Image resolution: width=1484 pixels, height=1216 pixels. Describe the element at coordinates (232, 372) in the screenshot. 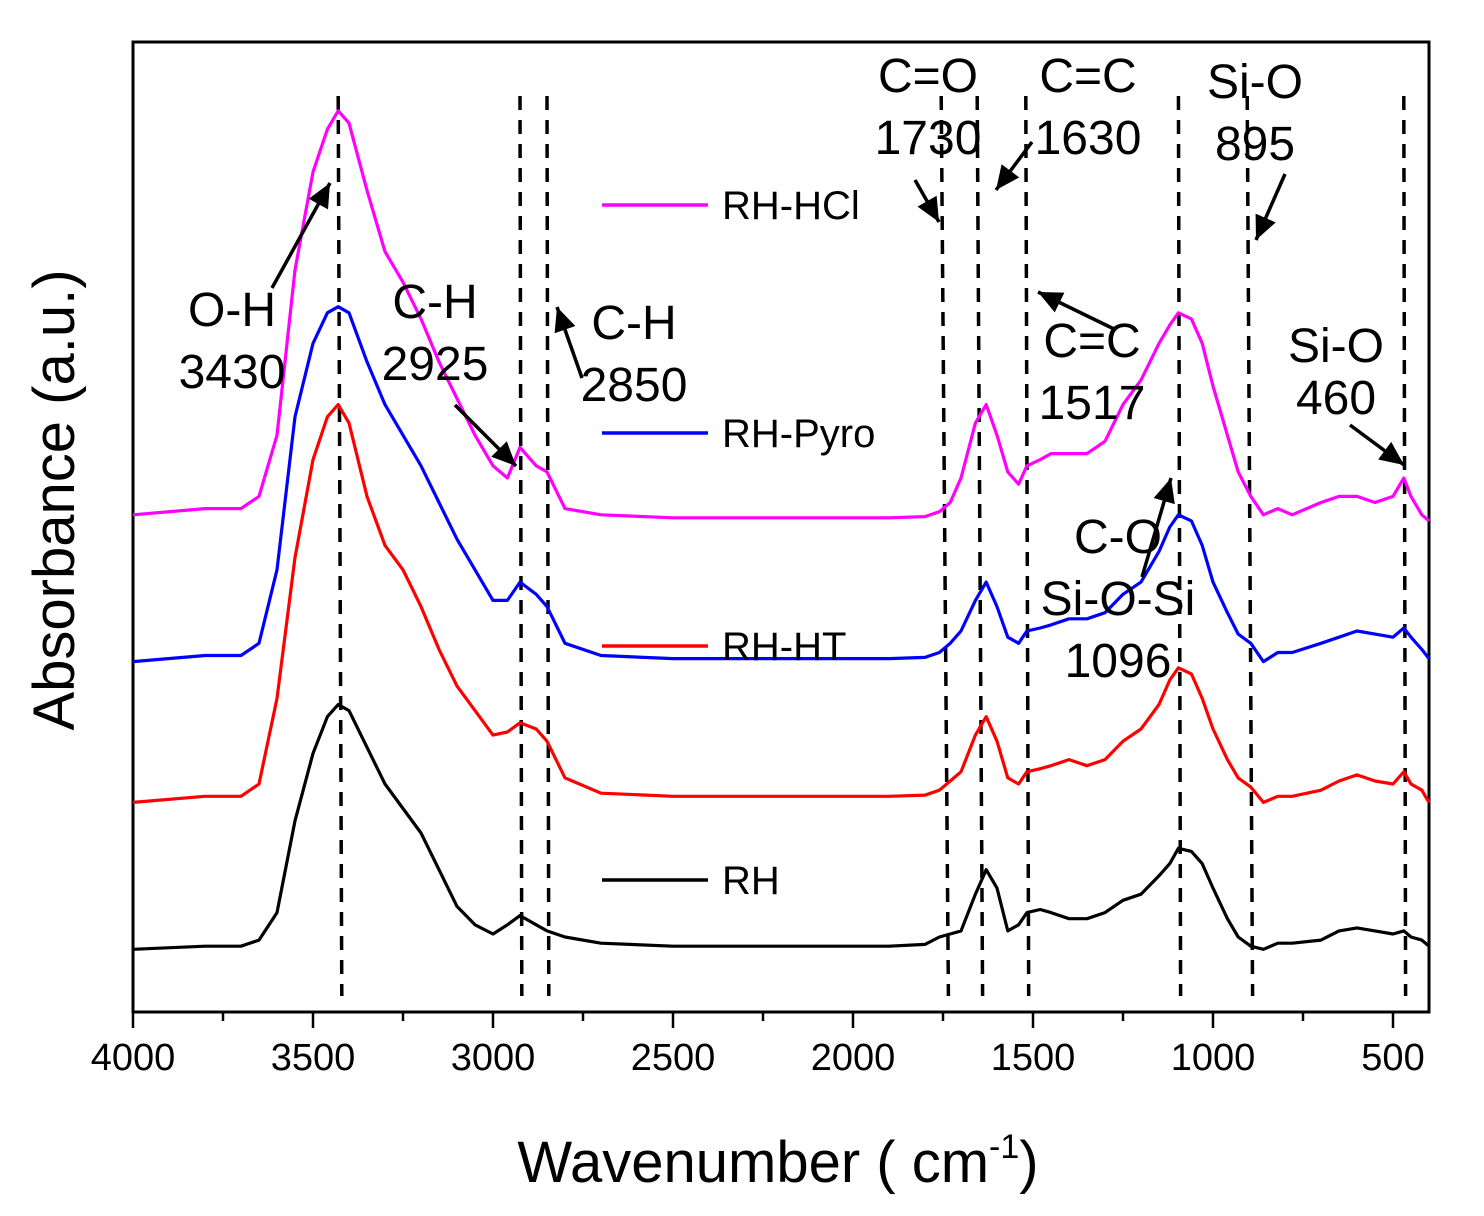

I see `annotation-oh-line-1: 3430` at that location.